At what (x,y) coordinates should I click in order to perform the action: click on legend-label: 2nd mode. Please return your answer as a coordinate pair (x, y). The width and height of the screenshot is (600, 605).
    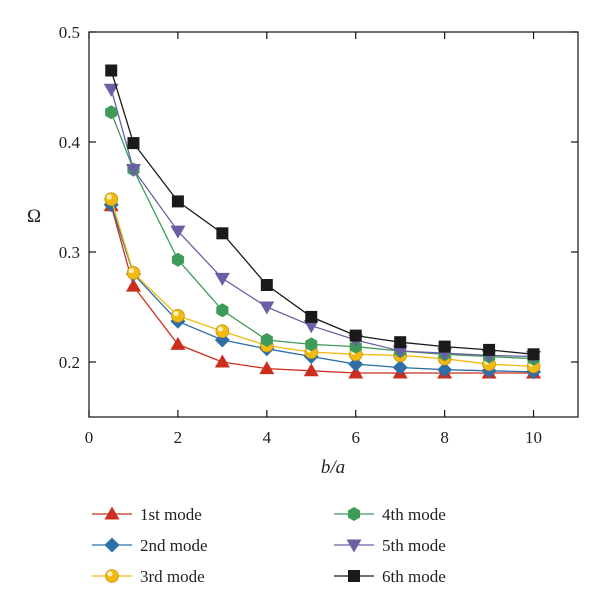
    Looking at the image, I should click on (174, 545).